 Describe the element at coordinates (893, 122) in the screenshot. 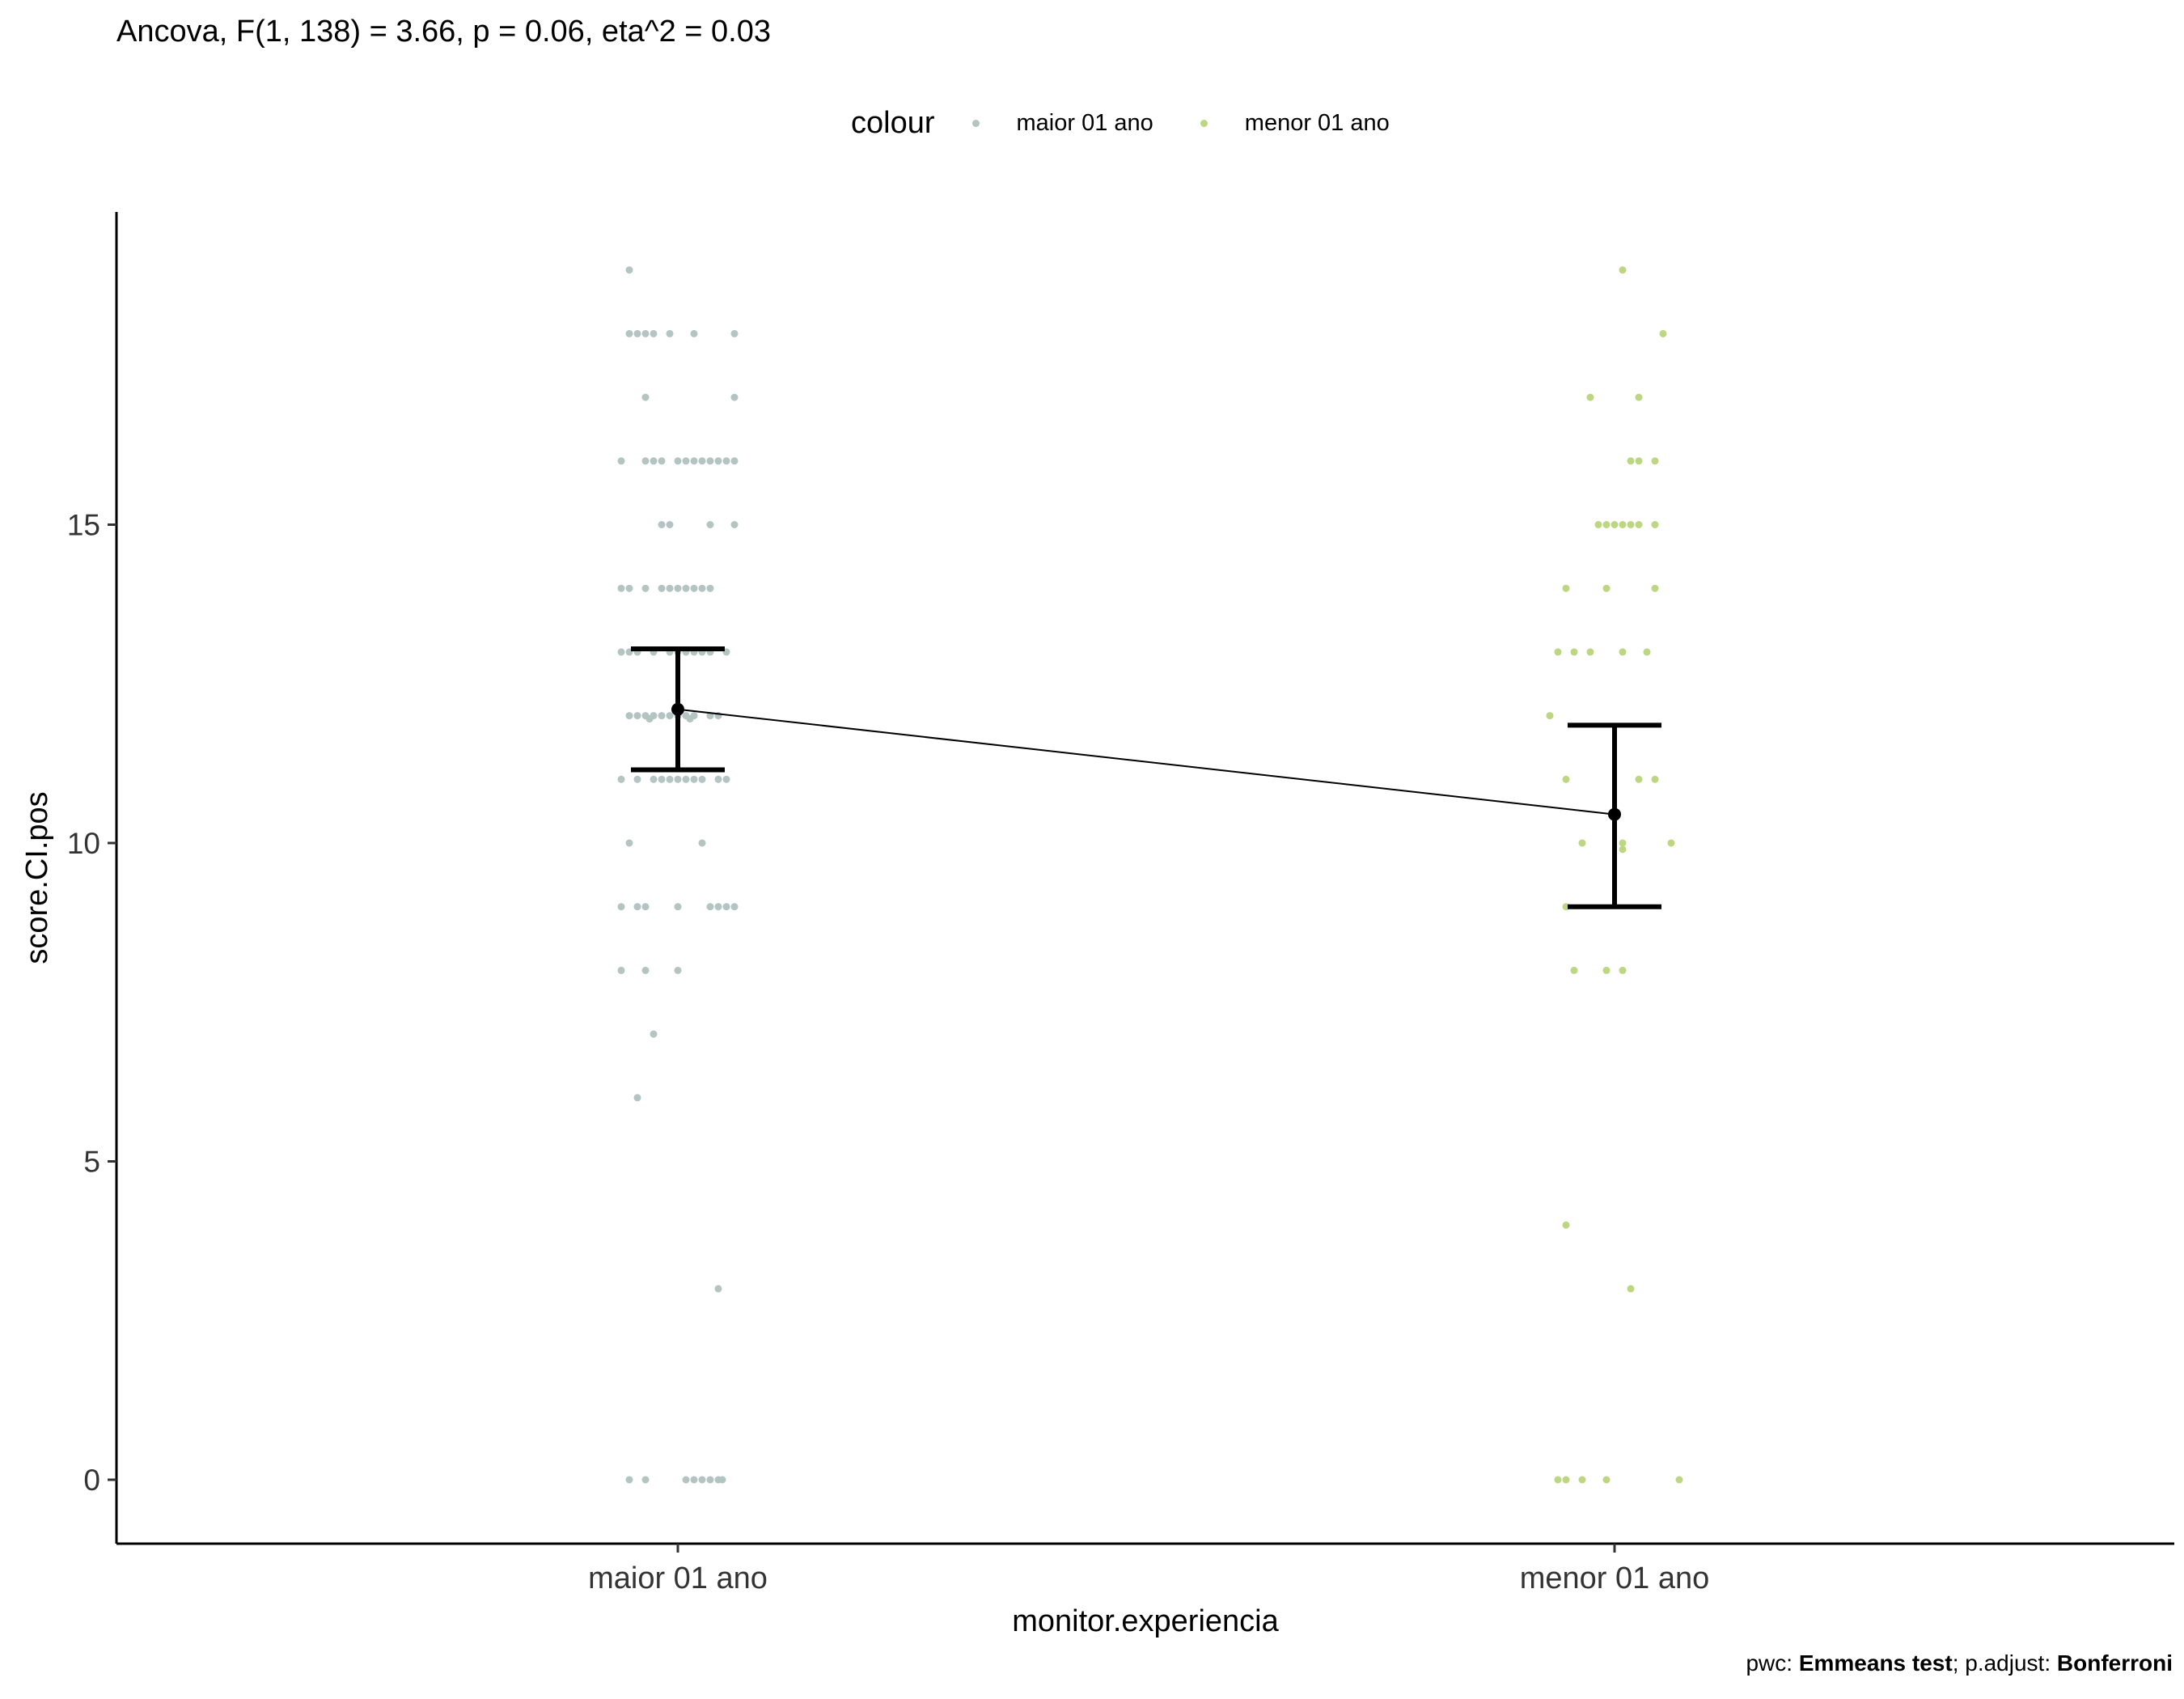

I see `legend-title: colour` at that location.